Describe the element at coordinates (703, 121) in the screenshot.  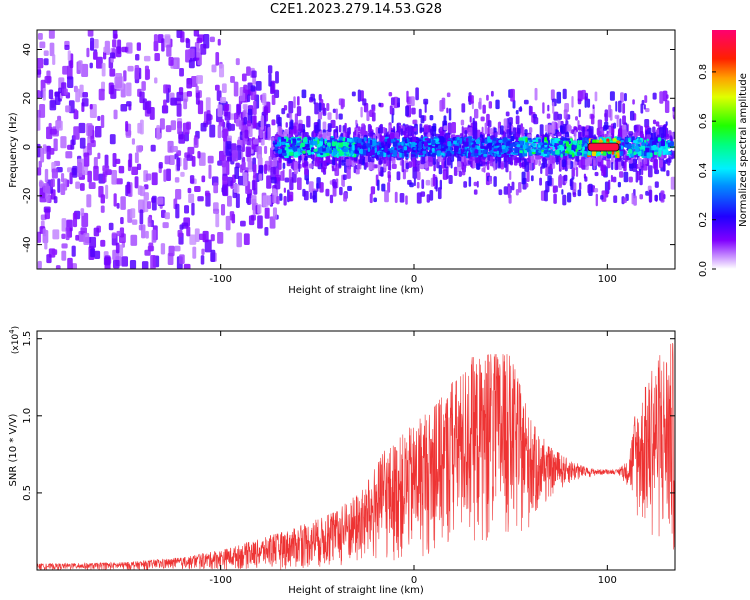
I see `colorbar-tick-label: 0.6` at that location.